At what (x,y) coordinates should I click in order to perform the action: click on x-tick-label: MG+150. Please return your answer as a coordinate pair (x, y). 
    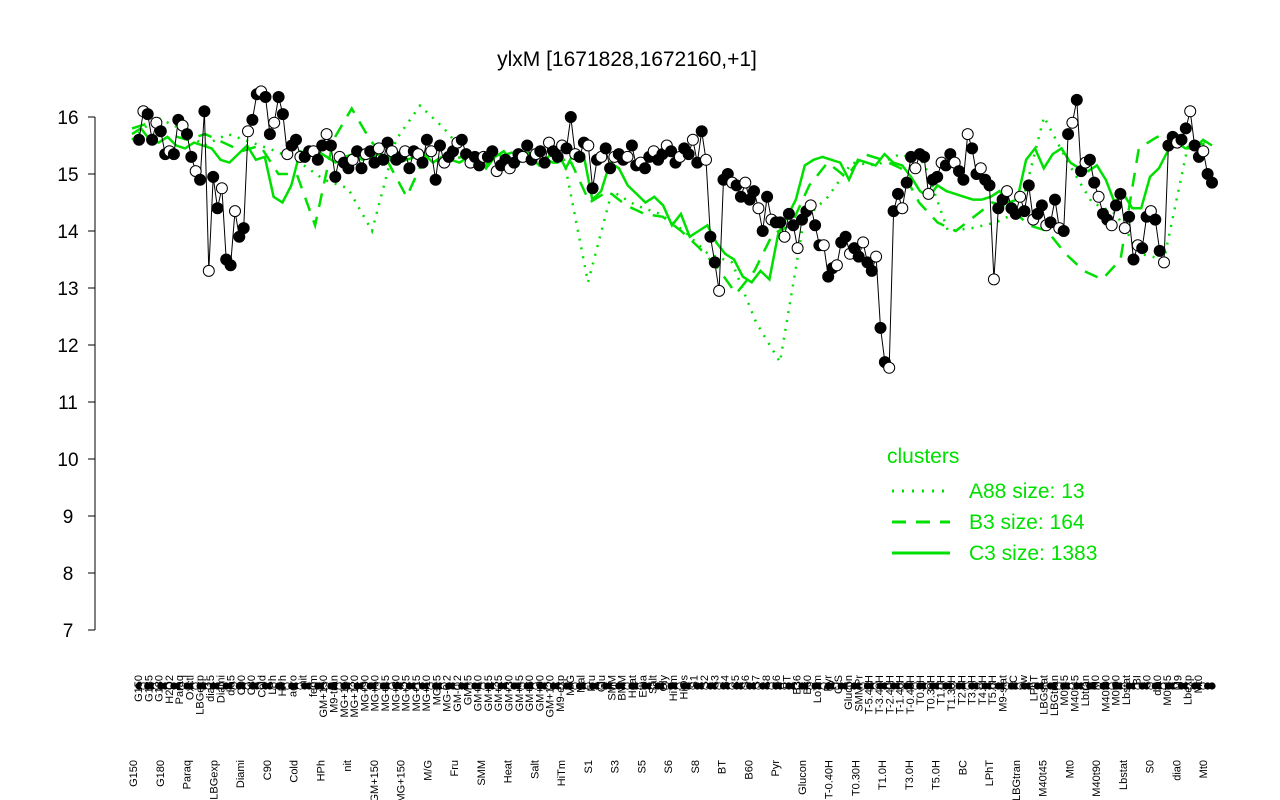
    Looking at the image, I should click on (402, 780).